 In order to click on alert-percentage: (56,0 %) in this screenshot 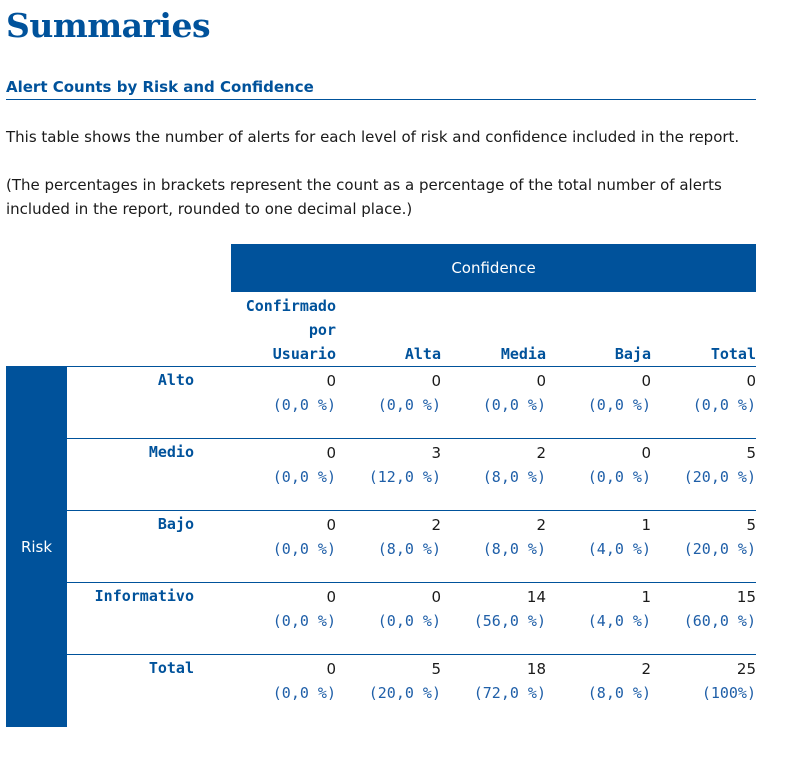, I will do `click(509, 621)`.